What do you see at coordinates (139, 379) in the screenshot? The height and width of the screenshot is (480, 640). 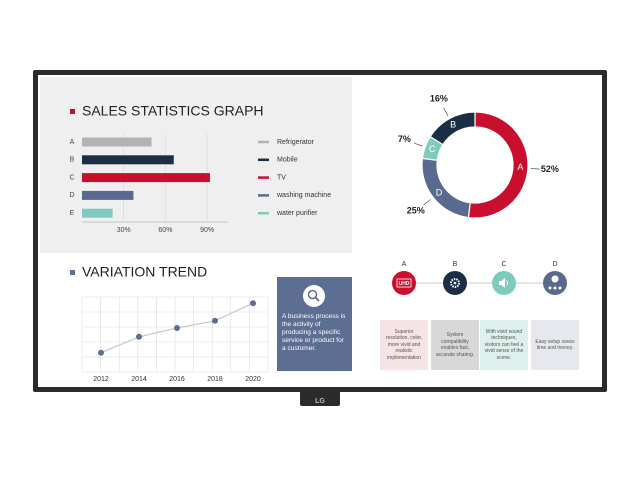 I see `x-tick-label: 2014` at bounding box center [139, 379].